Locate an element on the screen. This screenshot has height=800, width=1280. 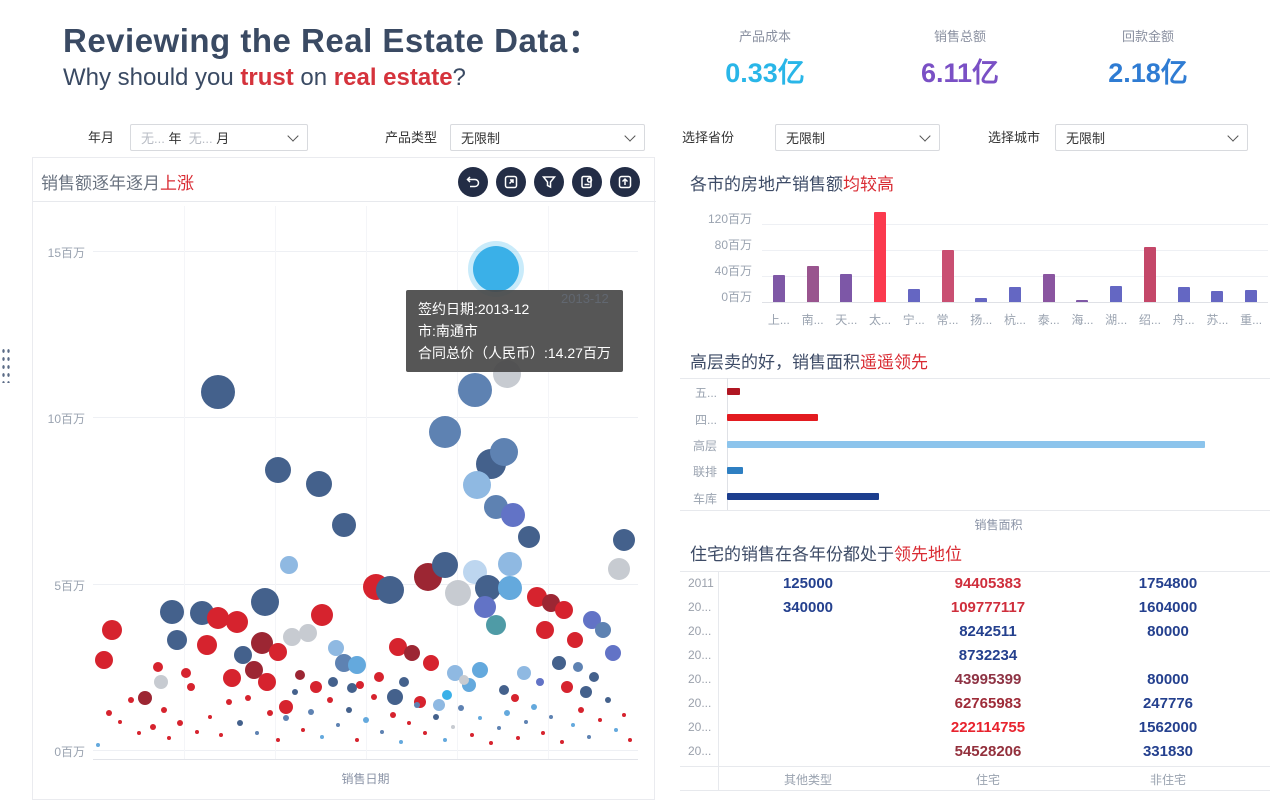
year-unit: 年 is located at coordinates (175, 138).